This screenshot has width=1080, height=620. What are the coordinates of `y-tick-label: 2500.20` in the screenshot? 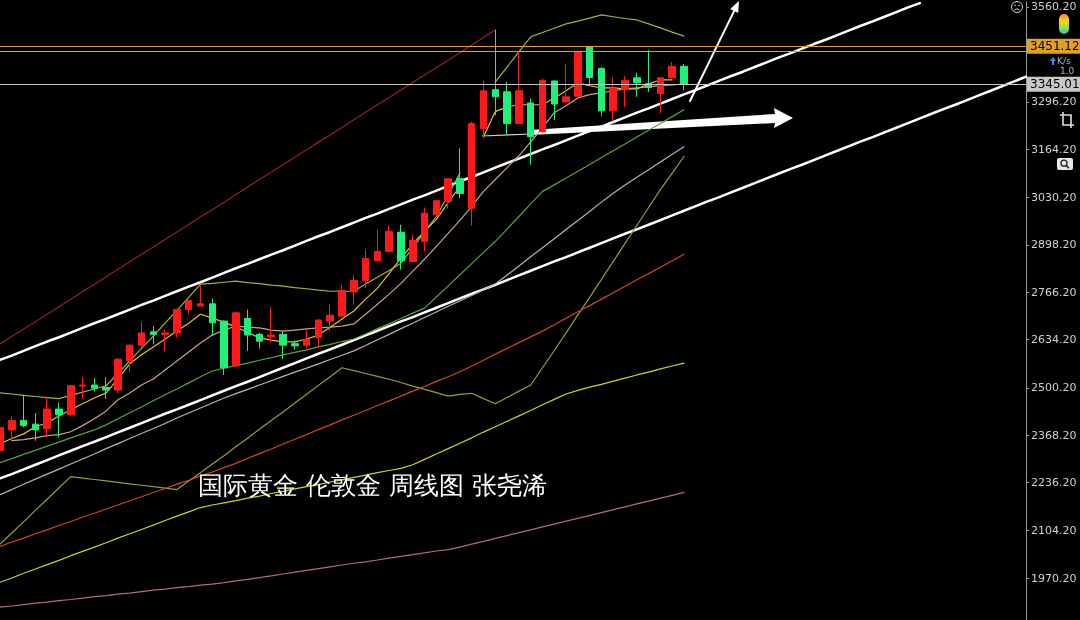 It's located at (1054, 388).